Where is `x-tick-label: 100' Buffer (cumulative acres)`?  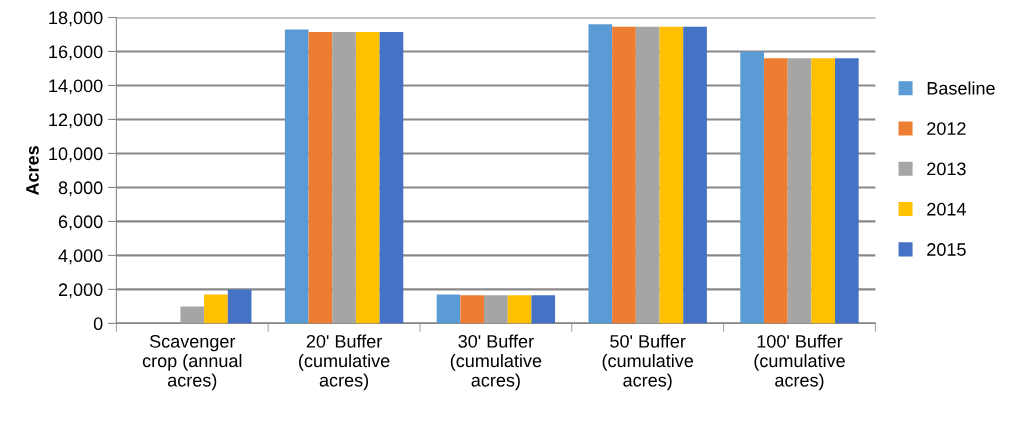 x-tick-label: 100' Buffer (cumulative acres) is located at coordinates (799, 362).